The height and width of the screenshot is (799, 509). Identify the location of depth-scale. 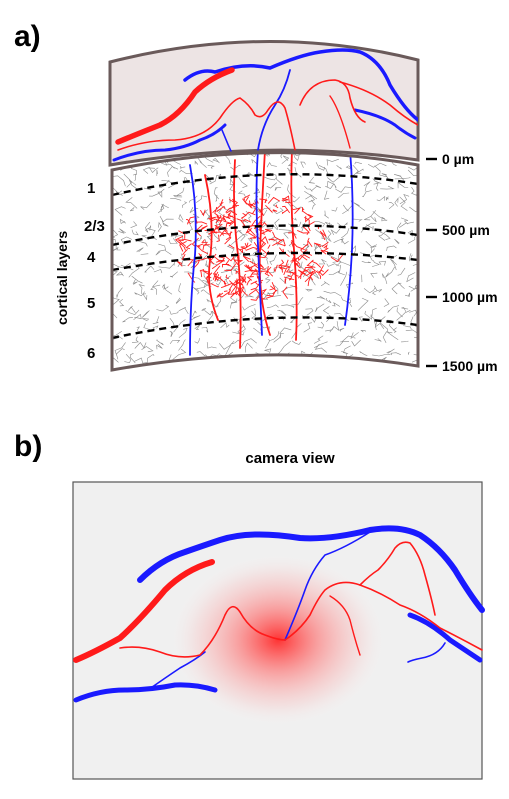
(431, 262).